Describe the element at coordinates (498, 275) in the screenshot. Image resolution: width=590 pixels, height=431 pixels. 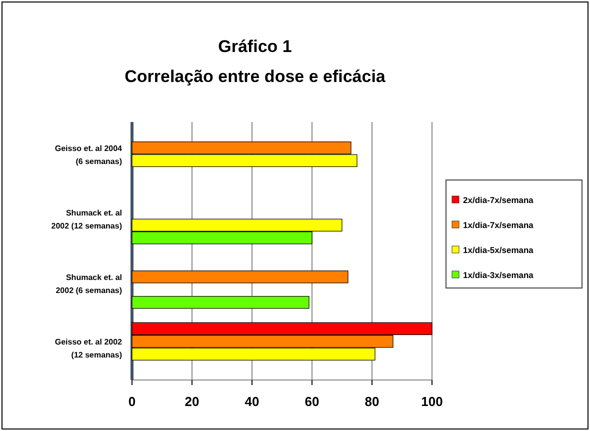
I see `legend-label: 1x/dia-3x/semana` at that location.